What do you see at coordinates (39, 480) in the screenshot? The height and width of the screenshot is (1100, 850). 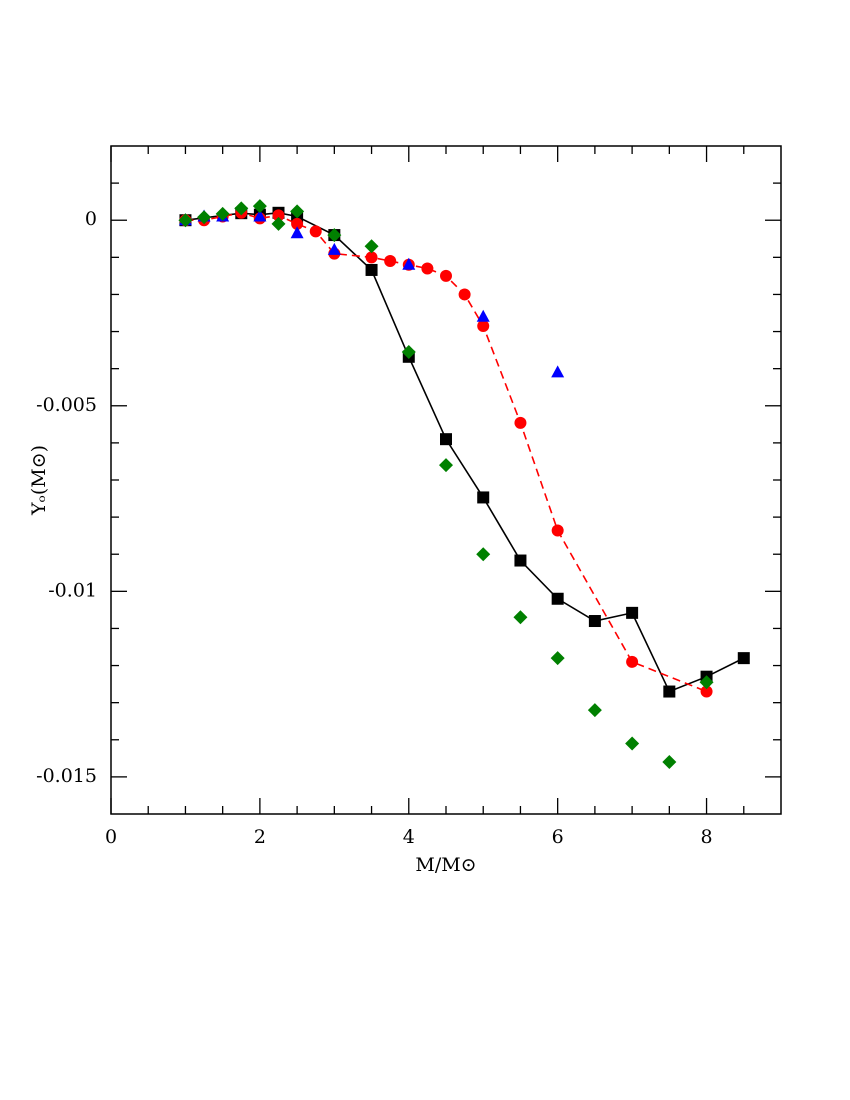 I see `y-axis-label: Yₒ(M⊙)` at bounding box center [39, 480].